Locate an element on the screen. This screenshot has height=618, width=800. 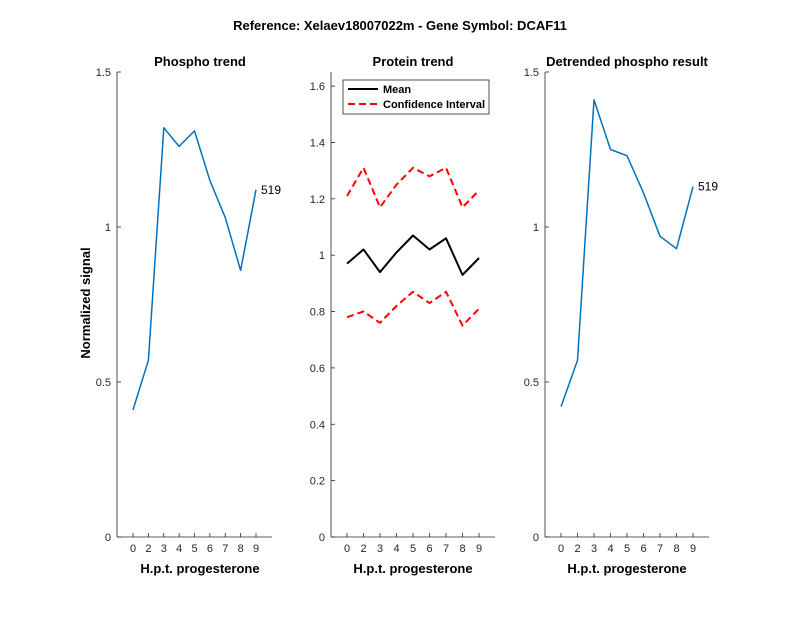
y-tick-label: 0.2 is located at coordinates (317, 482).